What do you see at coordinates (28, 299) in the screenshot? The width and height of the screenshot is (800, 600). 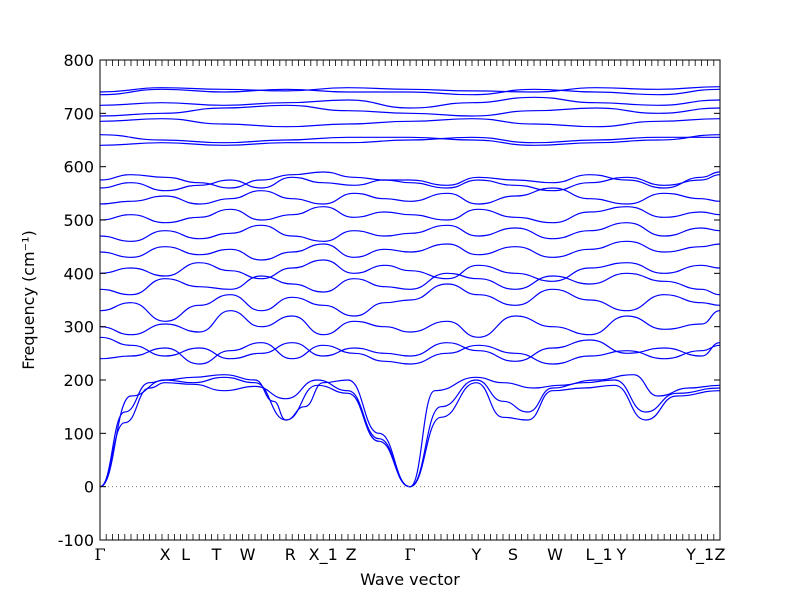 I see `y-axis-label: Frequency (cm⁻¹)` at bounding box center [28, 299].